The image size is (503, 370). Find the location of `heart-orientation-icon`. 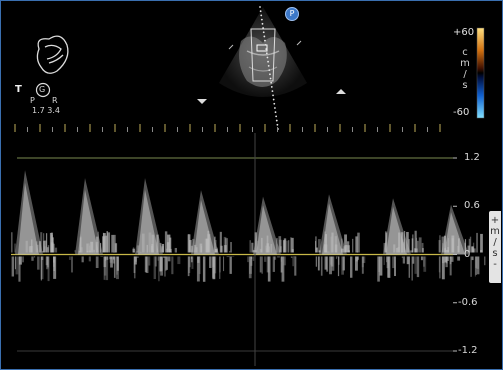

heart-orientation-icon is located at coordinates (52, 54).